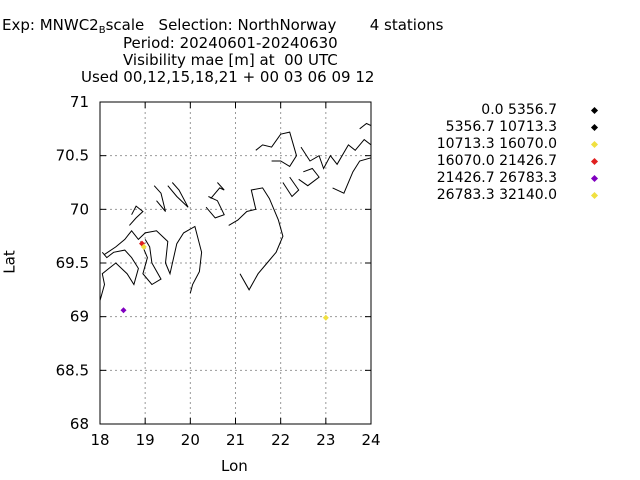 This screenshot has width=640, height=480. Describe the element at coordinates (496, 161) in the screenshot. I see `legend-label: 16070.0 21426.7` at that location.